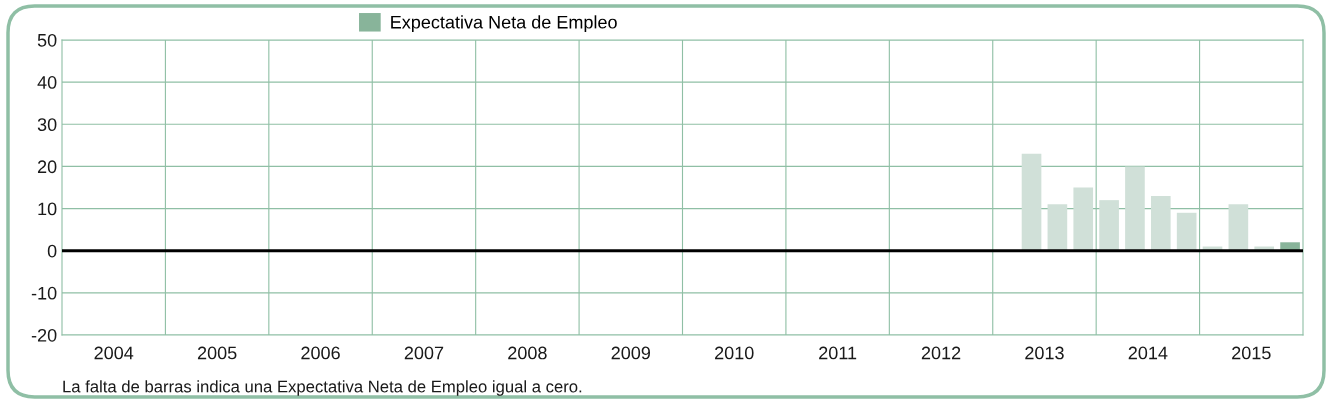 This screenshot has height=403, width=1332. Describe the element at coordinates (44, 293) in the screenshot. I see `y-tick-label: -10` at that location.